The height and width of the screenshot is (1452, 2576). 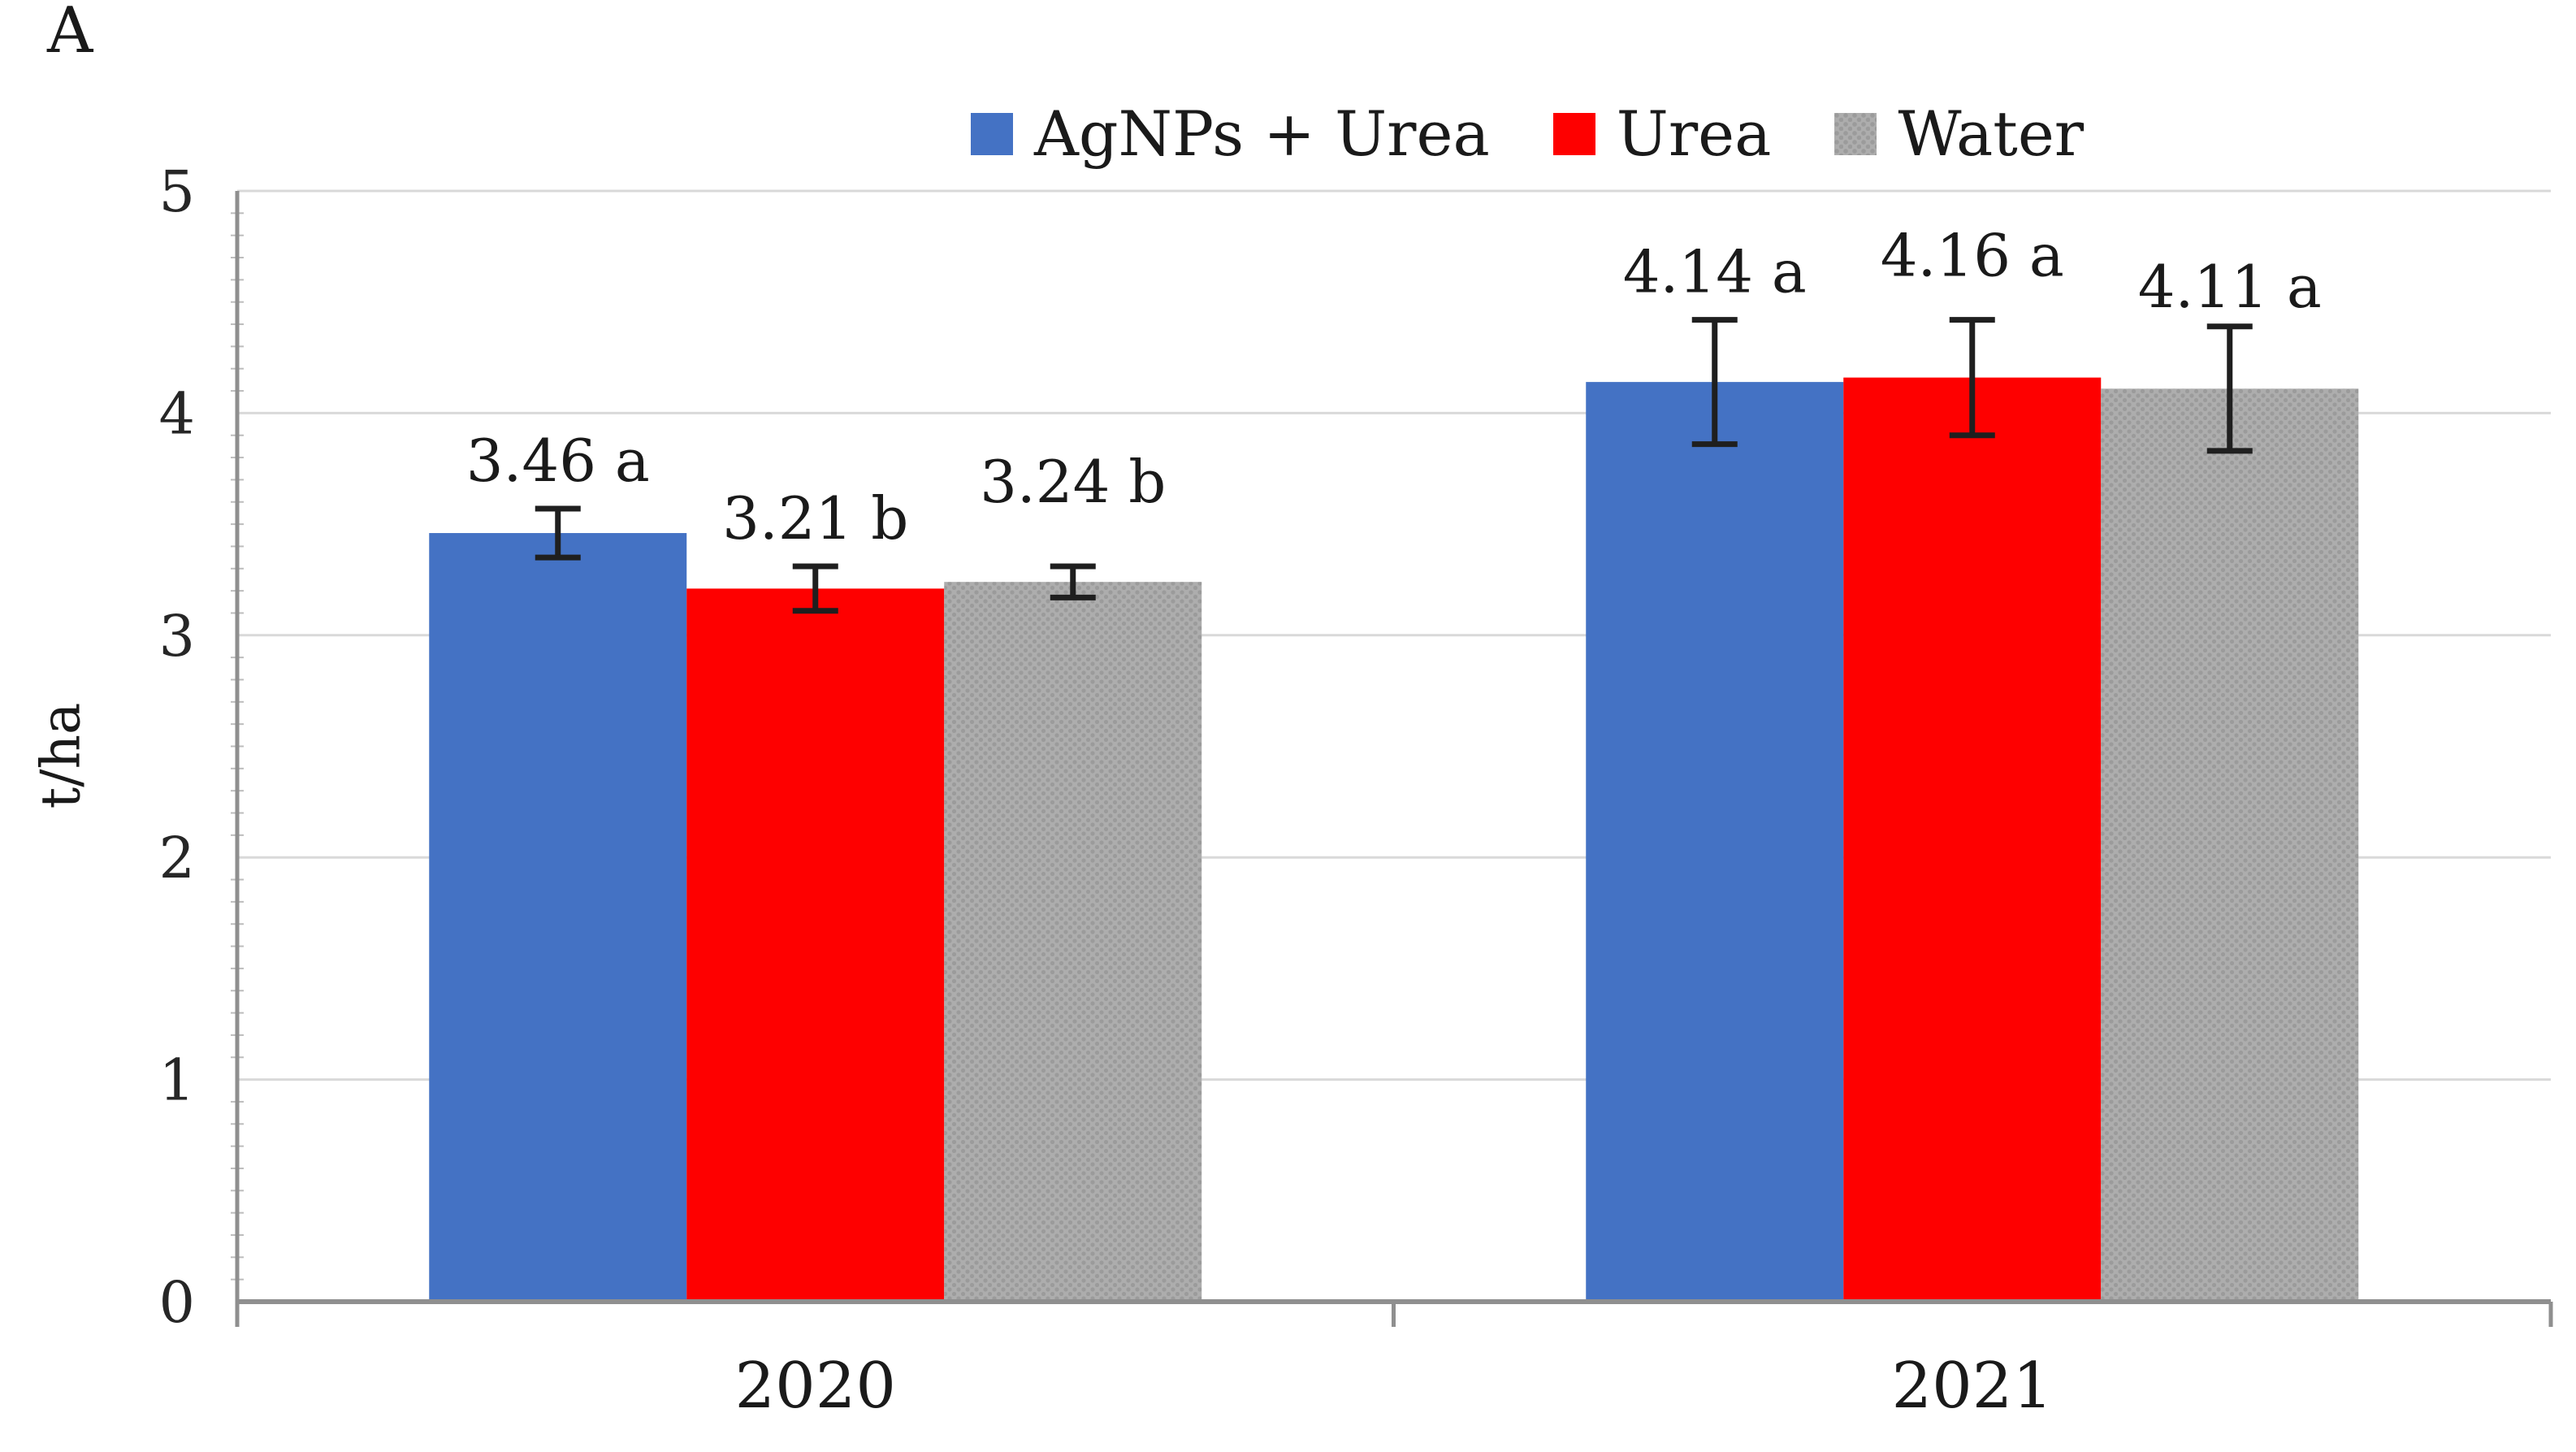 What do you see at coordinates (1073, 942) in the screenshot?
I see `bar-2020-water` at bounding box center [1073, 942].